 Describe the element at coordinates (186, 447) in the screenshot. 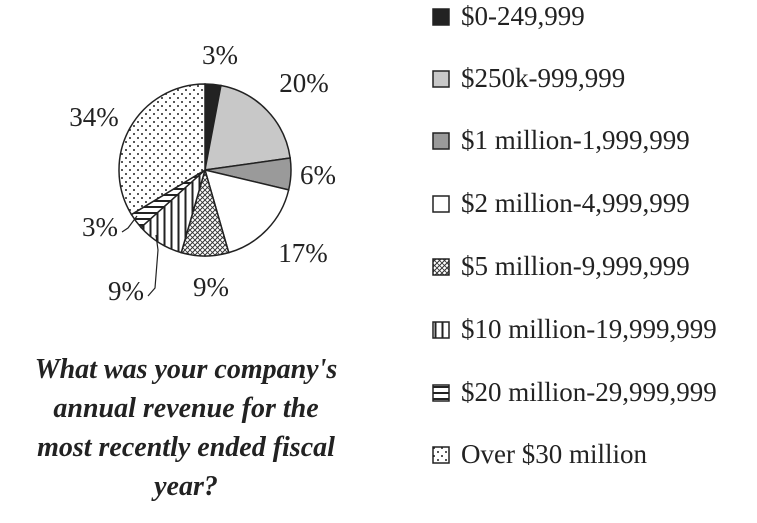

I see `chart-title-line: most recently ended fiscal` at that location.